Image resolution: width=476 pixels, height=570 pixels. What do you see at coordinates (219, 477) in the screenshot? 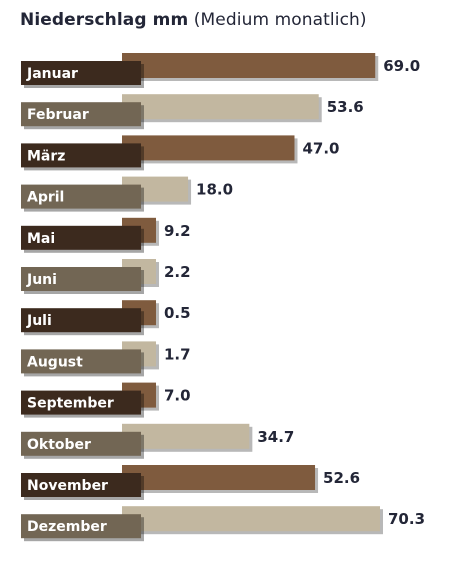
I see `bar-november` at bounding box center [219, 477].